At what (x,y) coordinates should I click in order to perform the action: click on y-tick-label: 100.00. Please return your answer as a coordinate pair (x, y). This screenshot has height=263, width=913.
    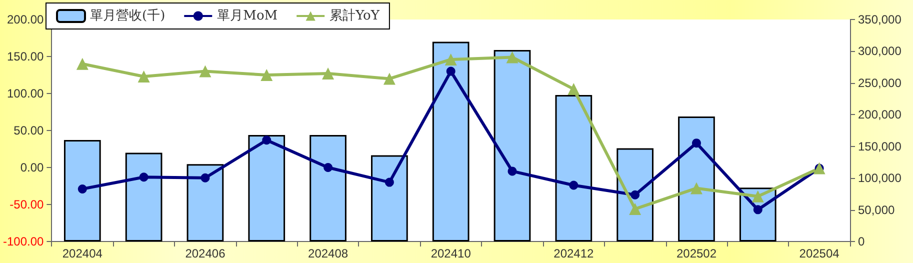
    Looking at the image, I should click on (25, 93).